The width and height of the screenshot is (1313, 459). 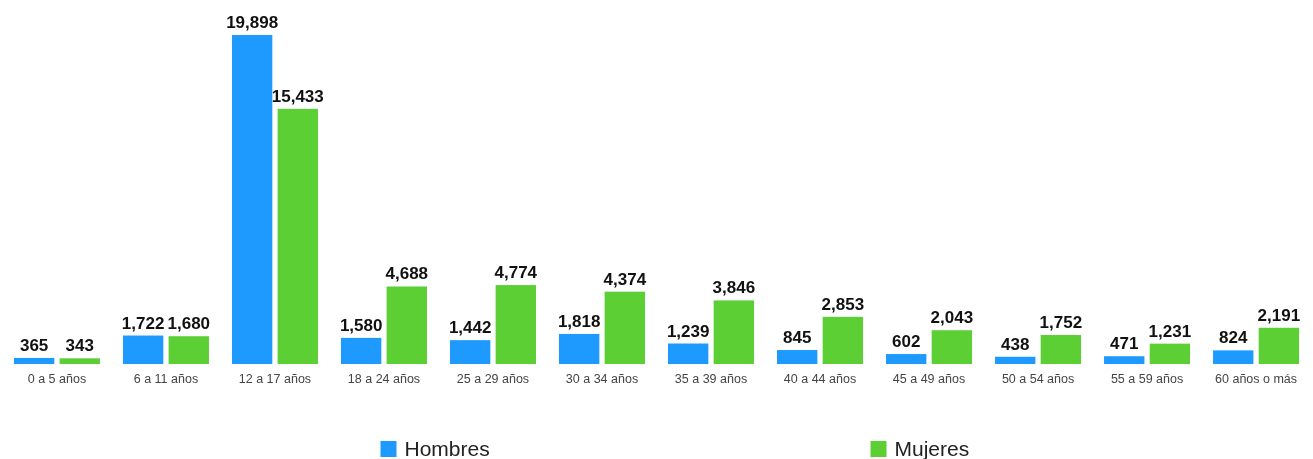 I want to click on data-label: 602, so click(x=906, y=342).